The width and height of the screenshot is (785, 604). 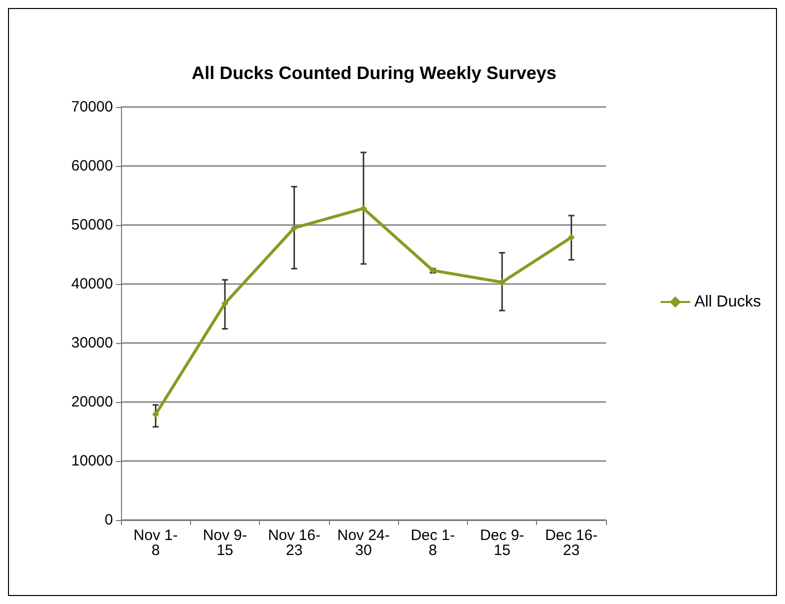 What do you see at coordinates (156, 543) in the screenshot?
I see `x-tick-label: Nov 1-8` at bounding box center [156, 543].